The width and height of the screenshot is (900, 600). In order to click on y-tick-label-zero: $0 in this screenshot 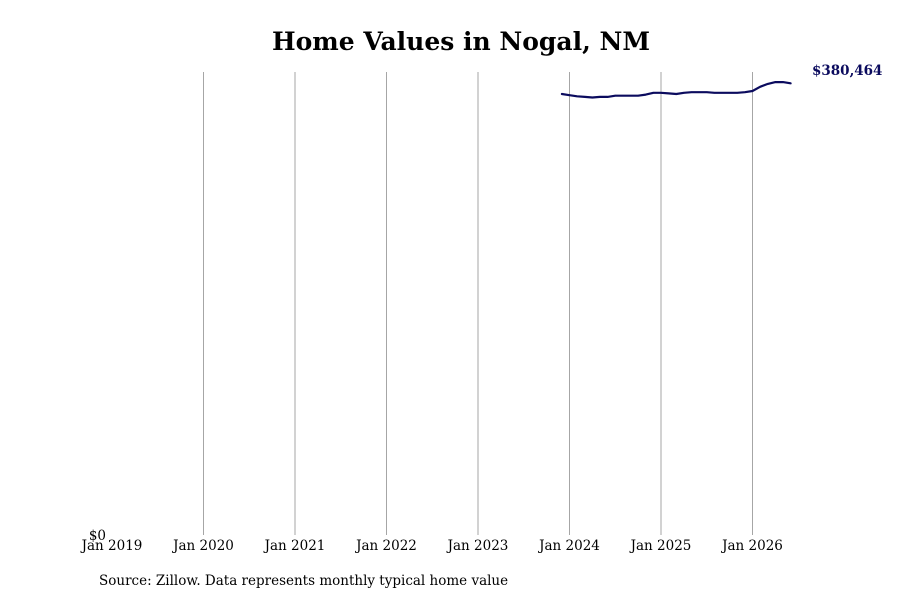, I will do `click(97, 536)`.